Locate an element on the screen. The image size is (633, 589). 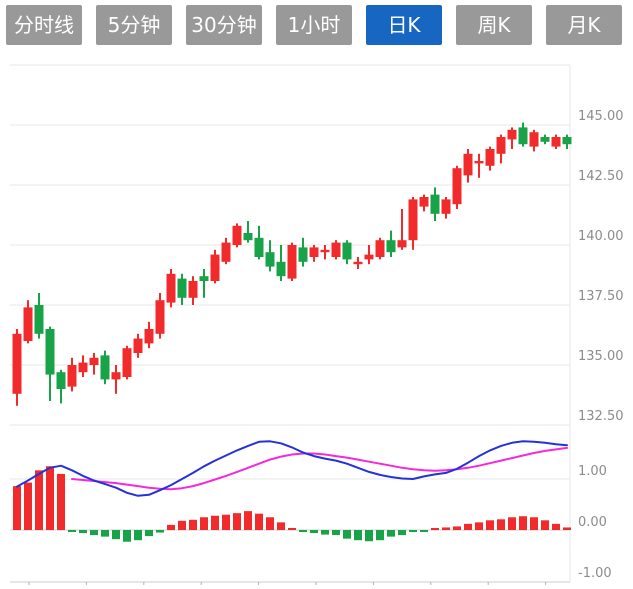
tab-weekly-k: 周K is located at coordinates (494, 25).